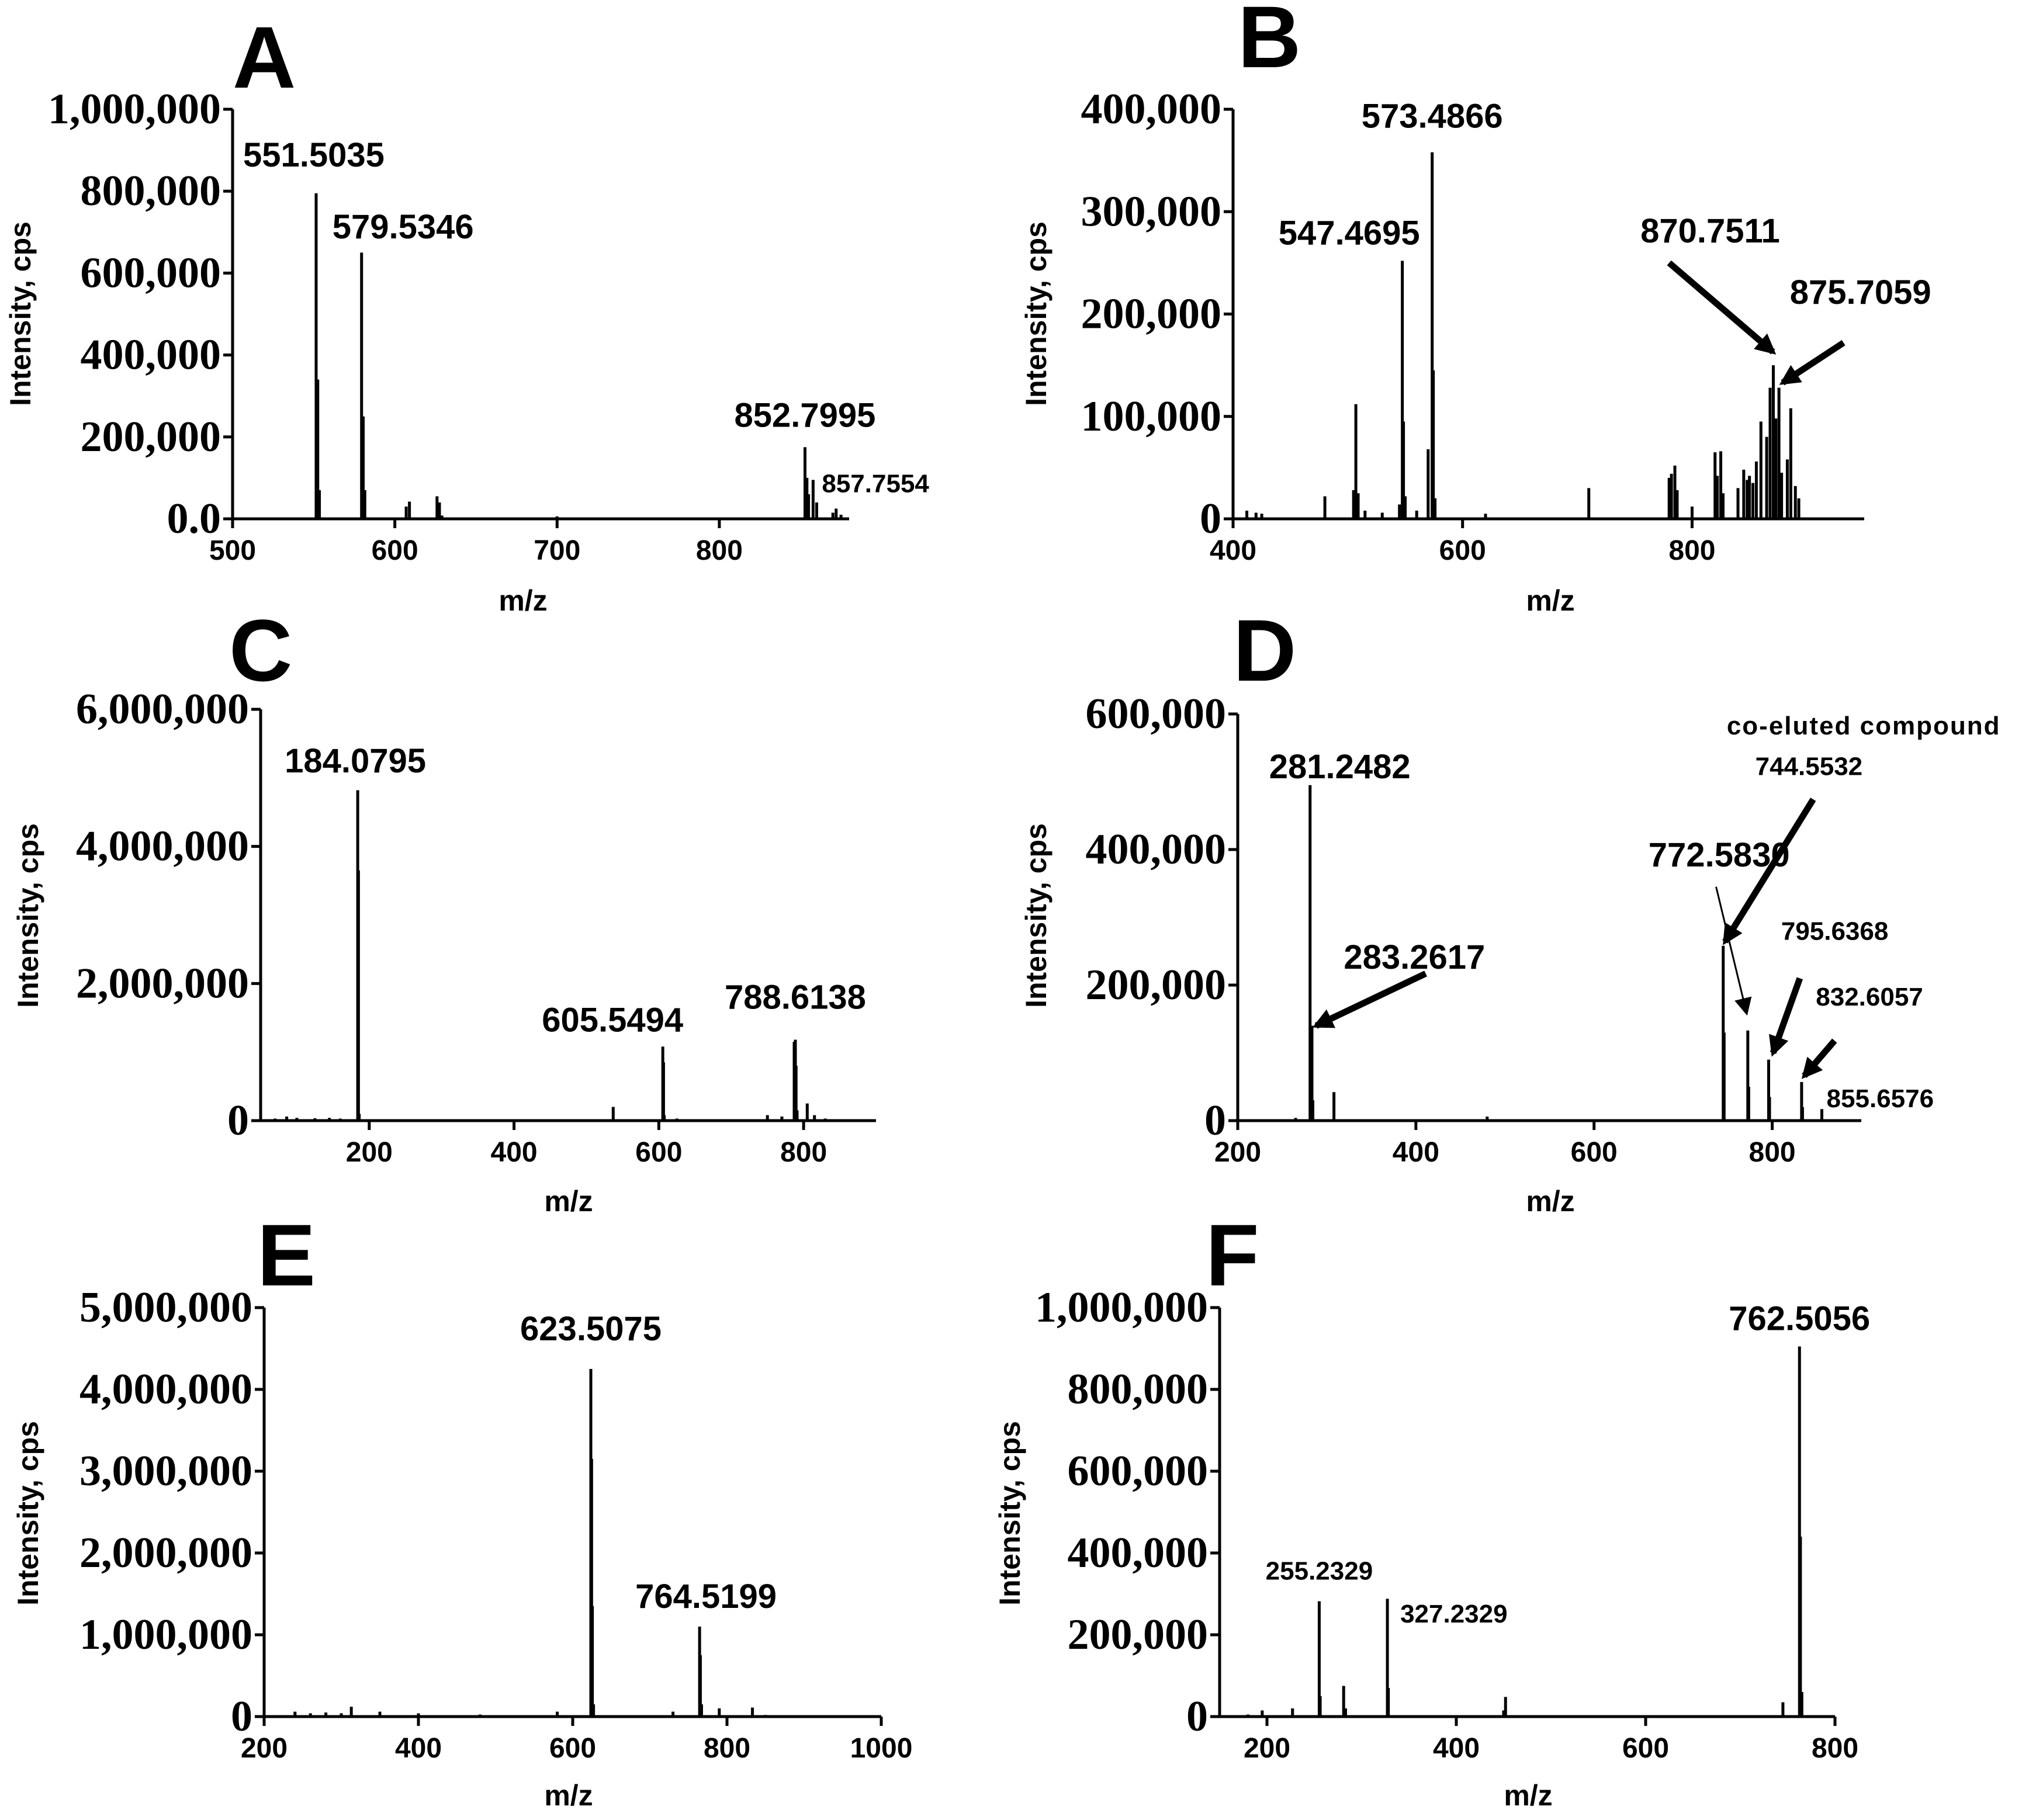  What do you see at coordinates (1340, 767) in the screenshot?
I see `peak-label: 281.2482` at bounding box center [1340, 767].